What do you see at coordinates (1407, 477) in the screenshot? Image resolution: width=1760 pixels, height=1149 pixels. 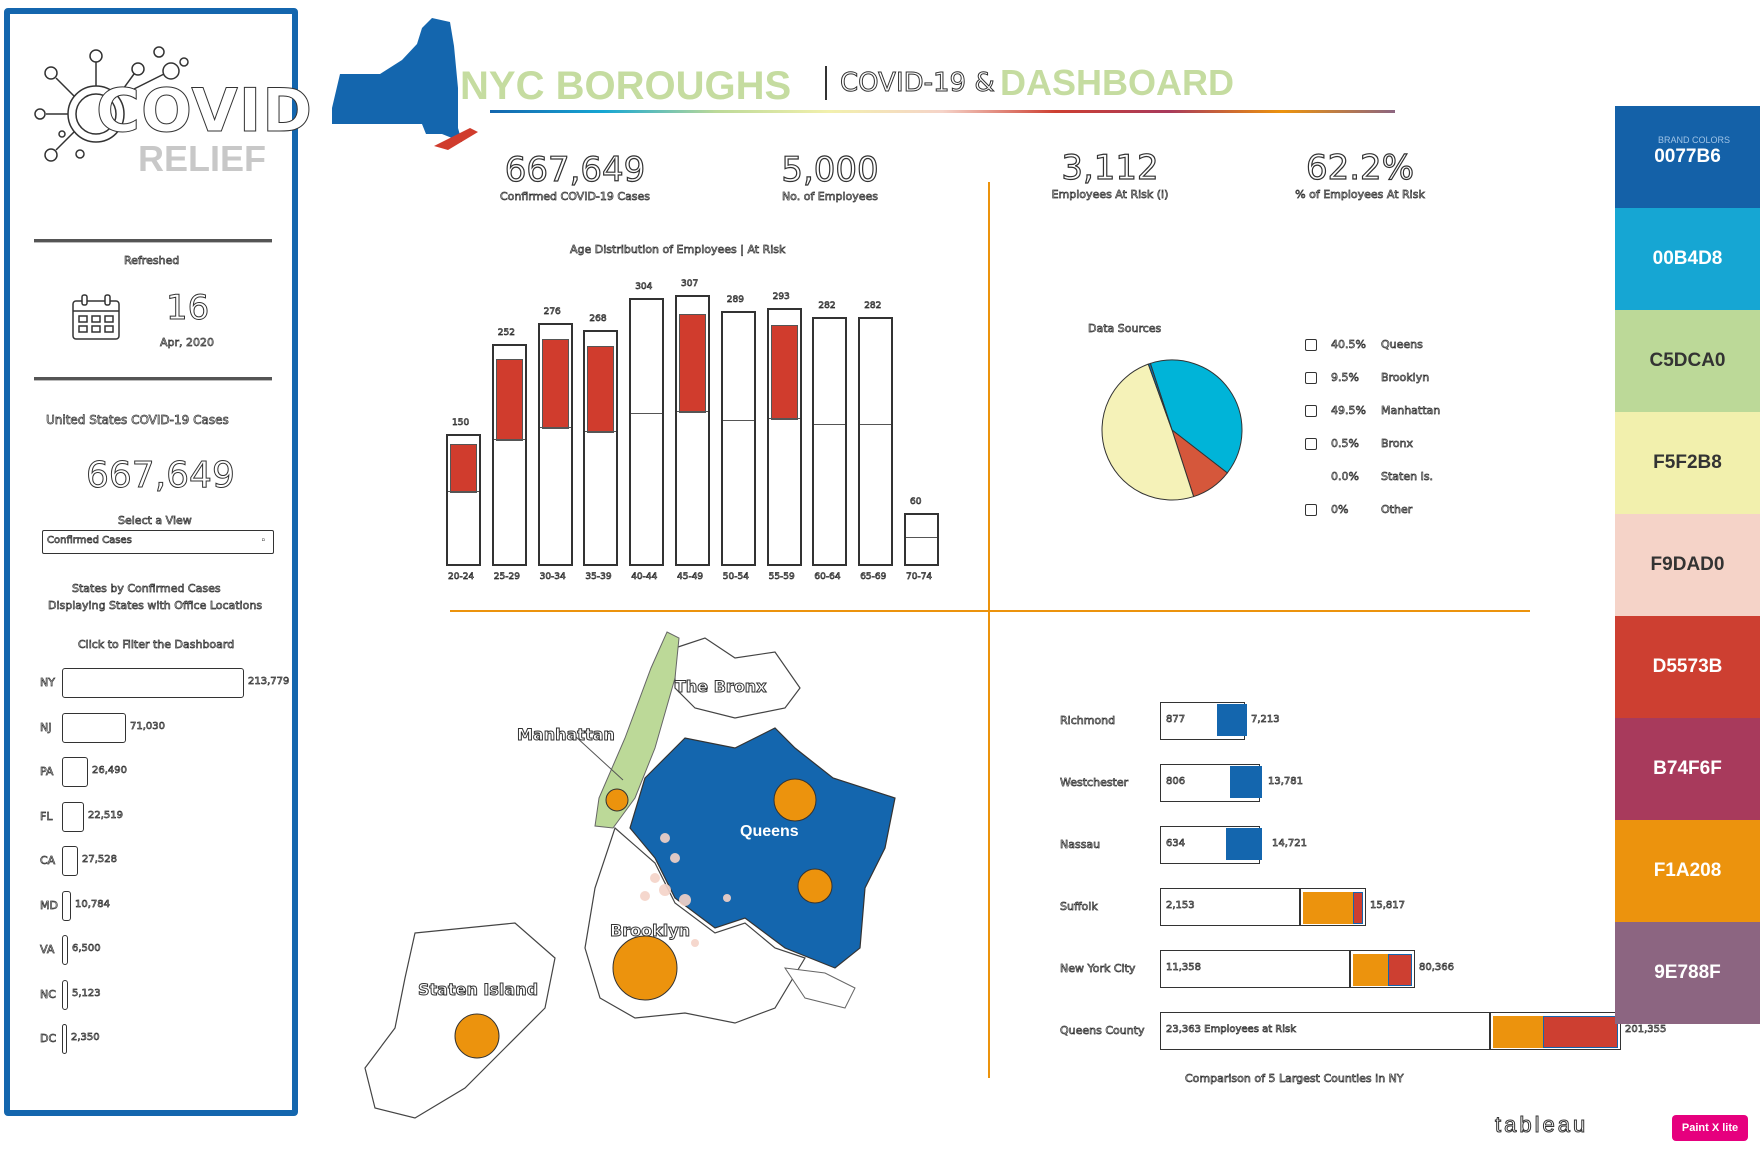 I see `legend-name: Staten Is.` at bounding box center [1407, 477].